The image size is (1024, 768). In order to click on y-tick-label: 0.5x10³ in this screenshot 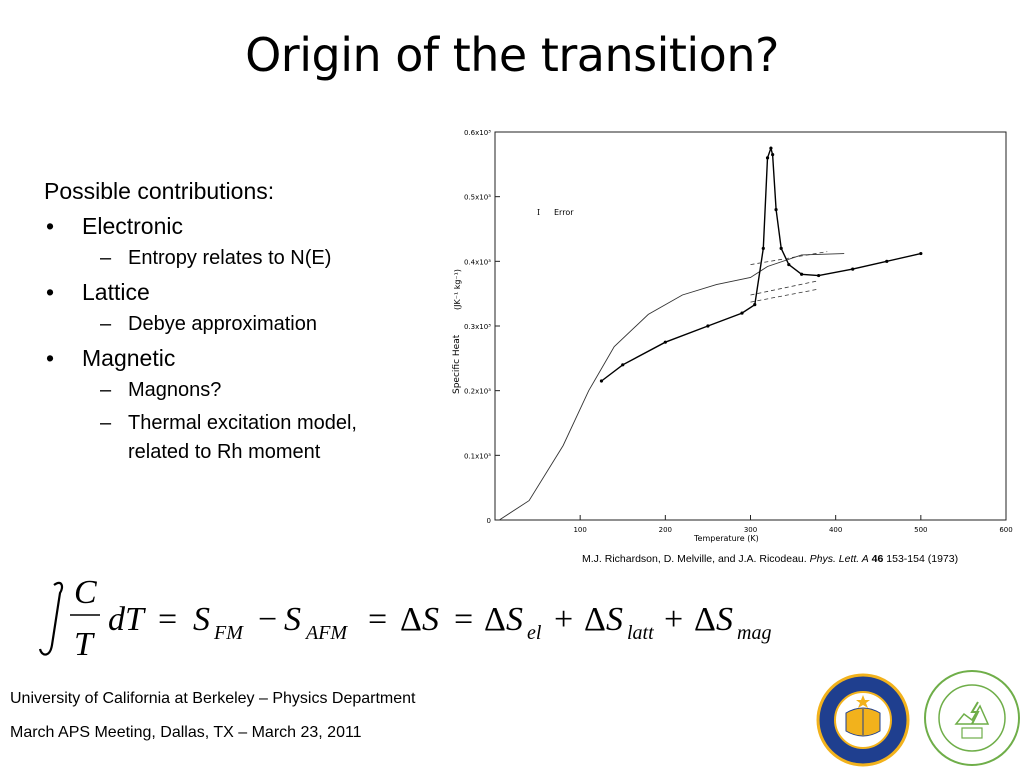, I will do `click(477, 198)`.